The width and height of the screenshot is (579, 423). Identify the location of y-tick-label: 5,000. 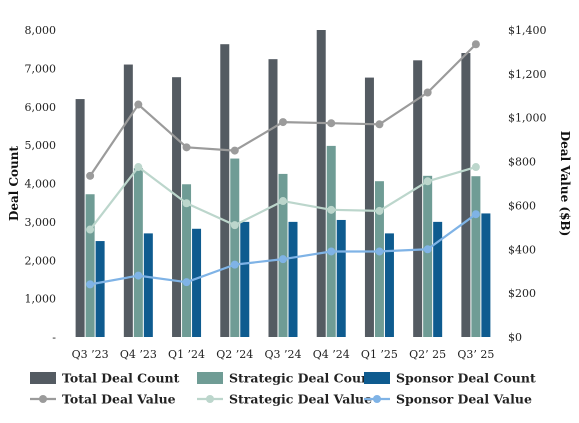
(41, 145).